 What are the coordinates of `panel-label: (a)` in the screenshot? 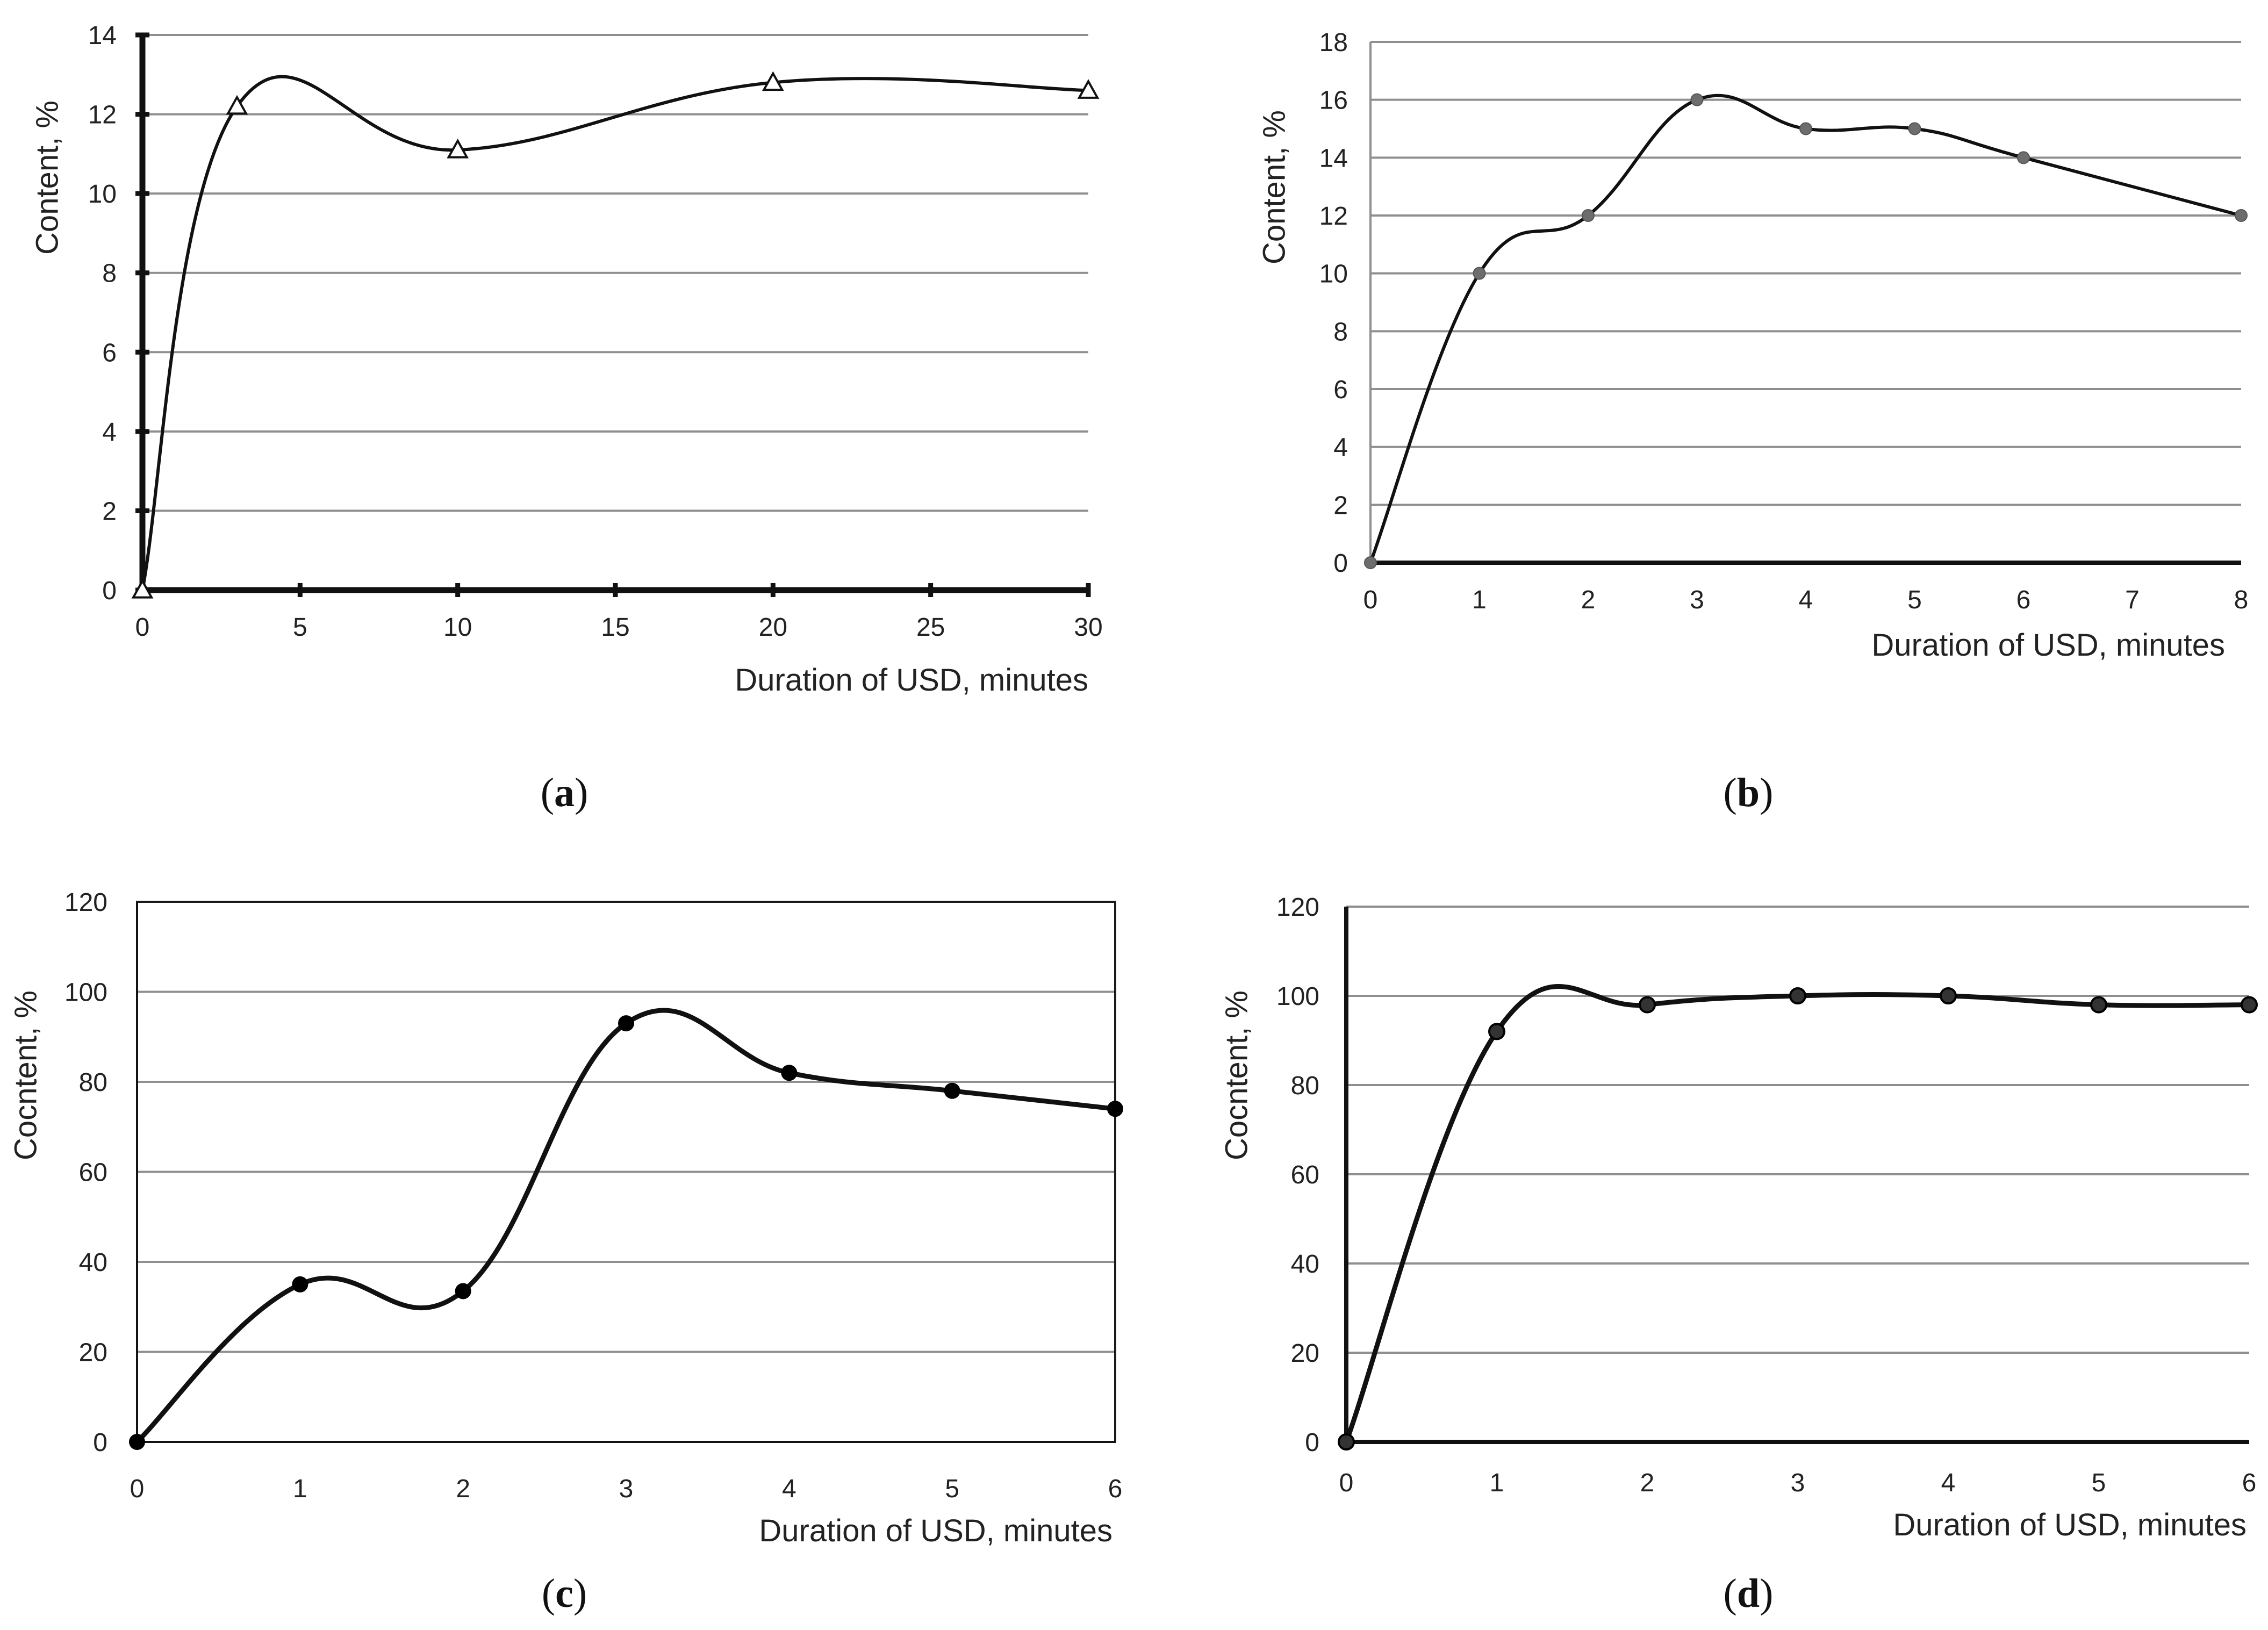 It's located at (564, 793).